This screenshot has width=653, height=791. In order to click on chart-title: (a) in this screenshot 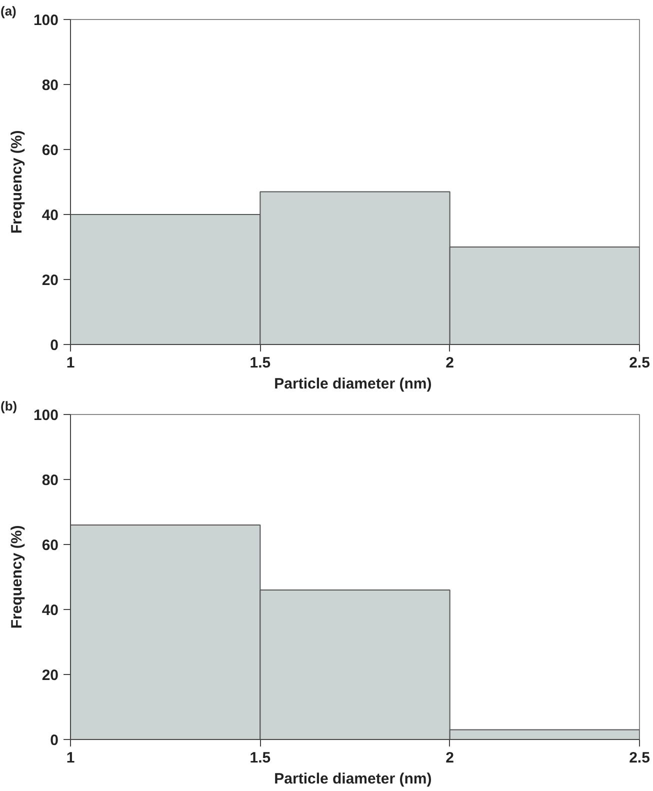, I will do `click(8, 11)`.